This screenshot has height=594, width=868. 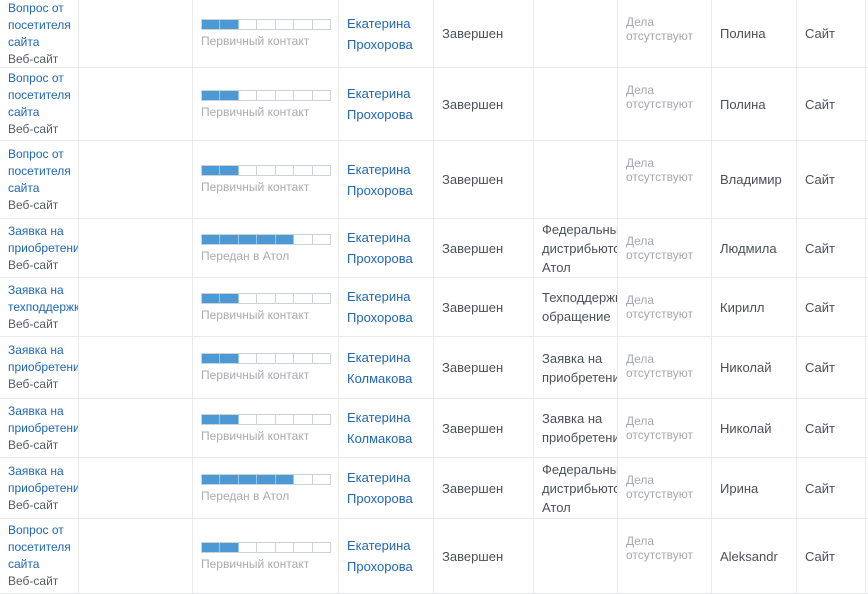 I want to click on type-text: Федеральный дистрибьютор Атол, so click(x=580, y=248).